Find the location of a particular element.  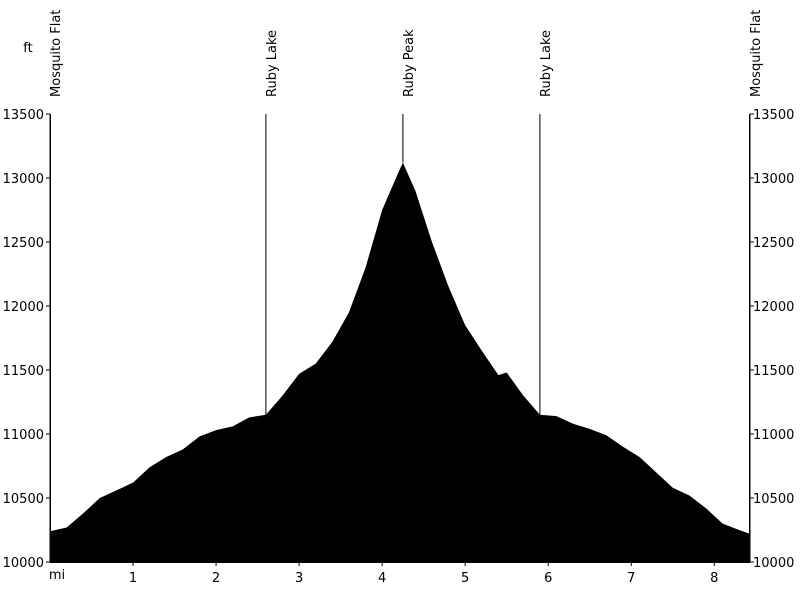

y2-tick-label: 11500 is located at coordinates (773, 371).